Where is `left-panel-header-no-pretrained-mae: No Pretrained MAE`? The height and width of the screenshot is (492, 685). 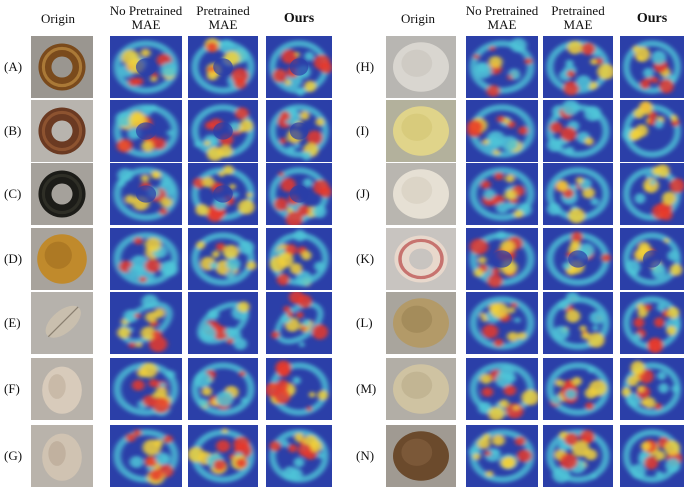
left-panel-header-no-pretrained-mae: No Pretrained MAE is located at coordinates (146, 18).